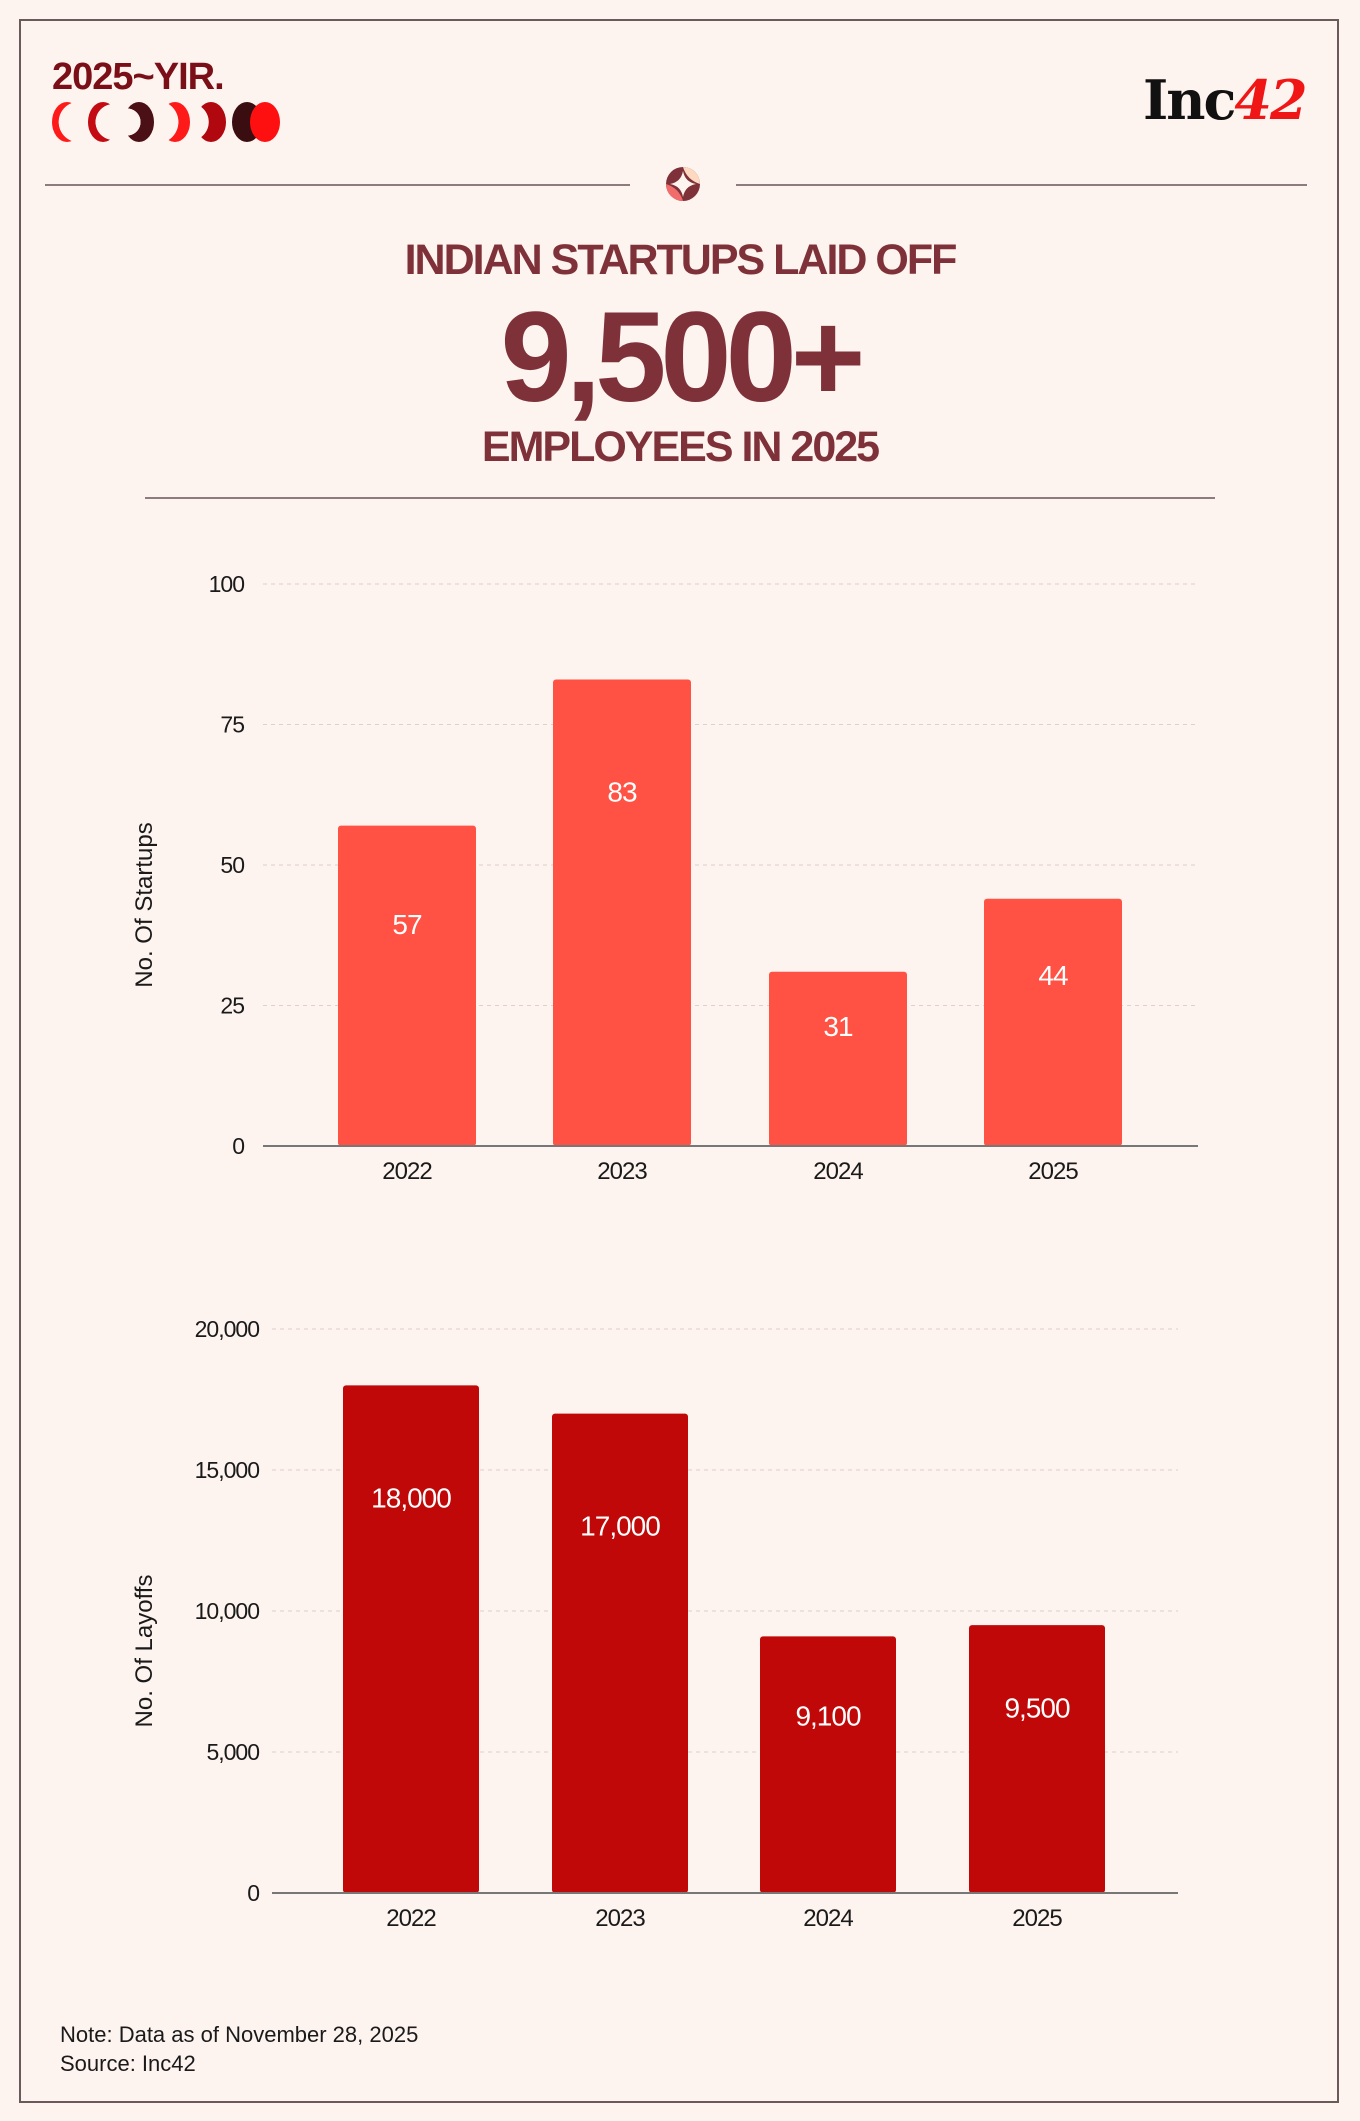 The height and width of the screenshot is (2121, 1360). Describe the element at coordinates (227, 1611) in the screenshot. I see `y-tick-label: 10,000` at that location.